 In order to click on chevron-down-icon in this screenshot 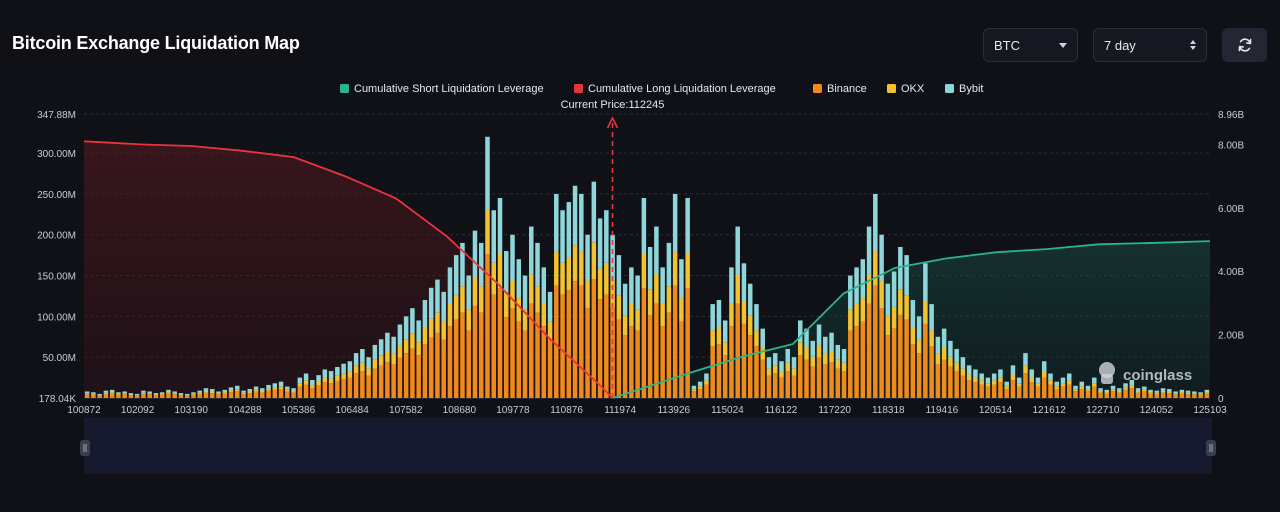, I will do `click(1063, 45)`.